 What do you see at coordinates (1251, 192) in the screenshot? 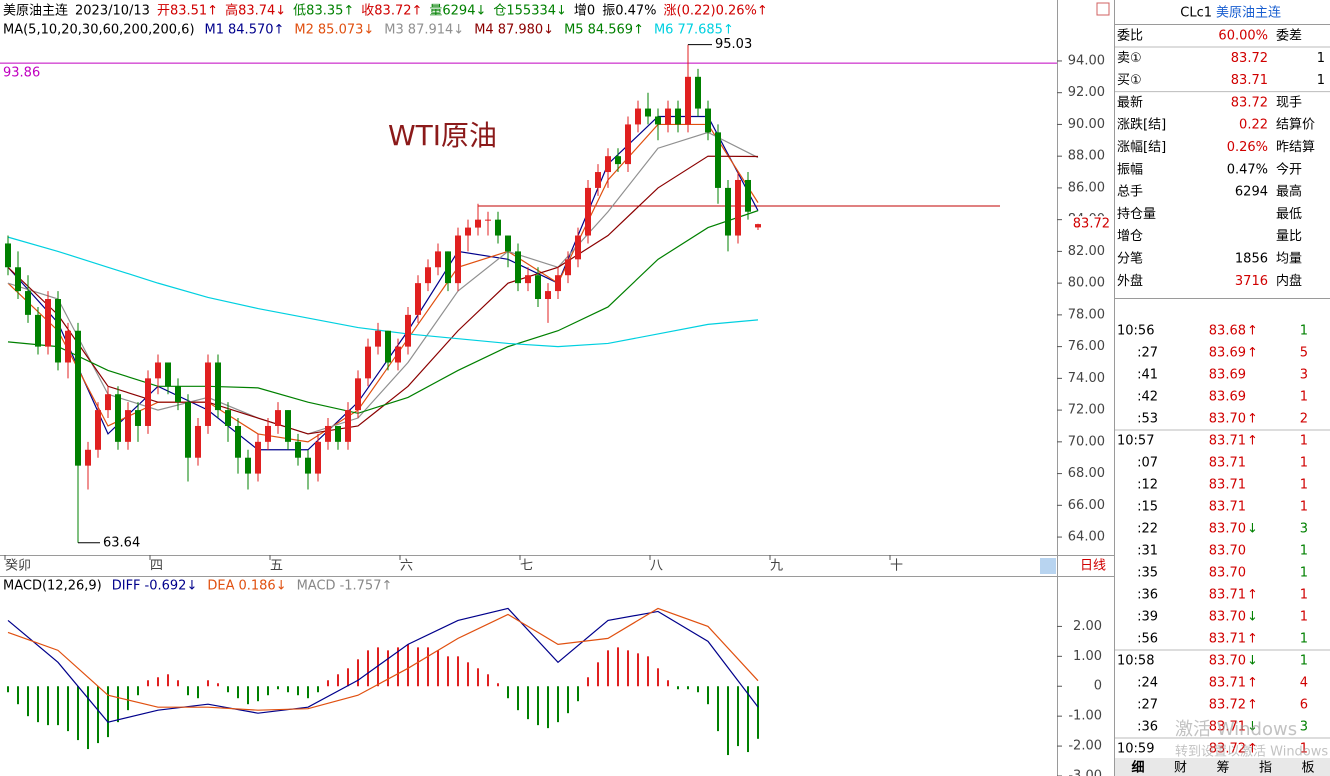
I see `quote-value: 6294` at bounding box center [1251, 192].